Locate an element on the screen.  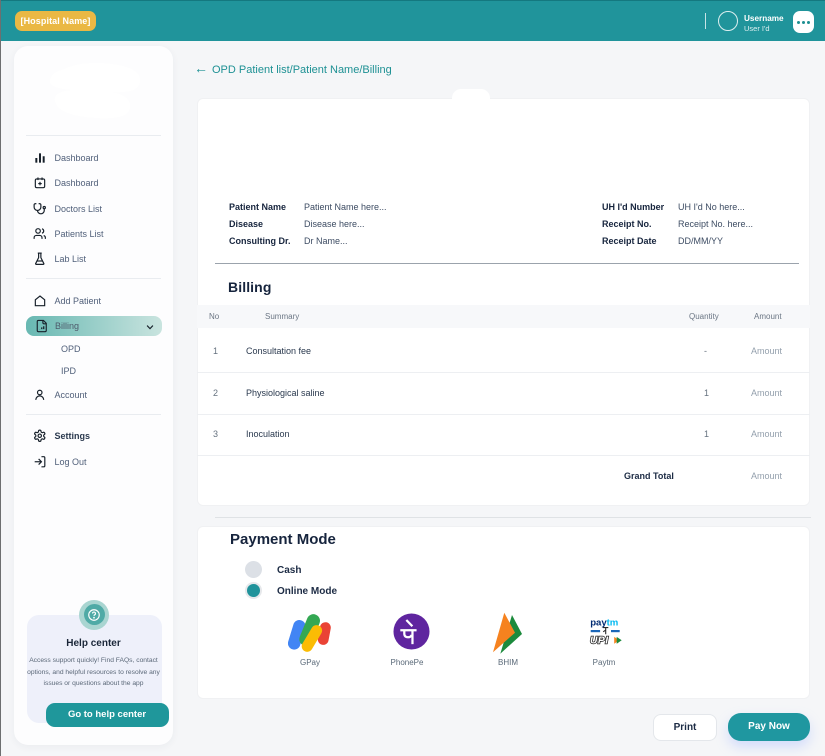
svg-text: UPI is located at coordinates (599, 640).